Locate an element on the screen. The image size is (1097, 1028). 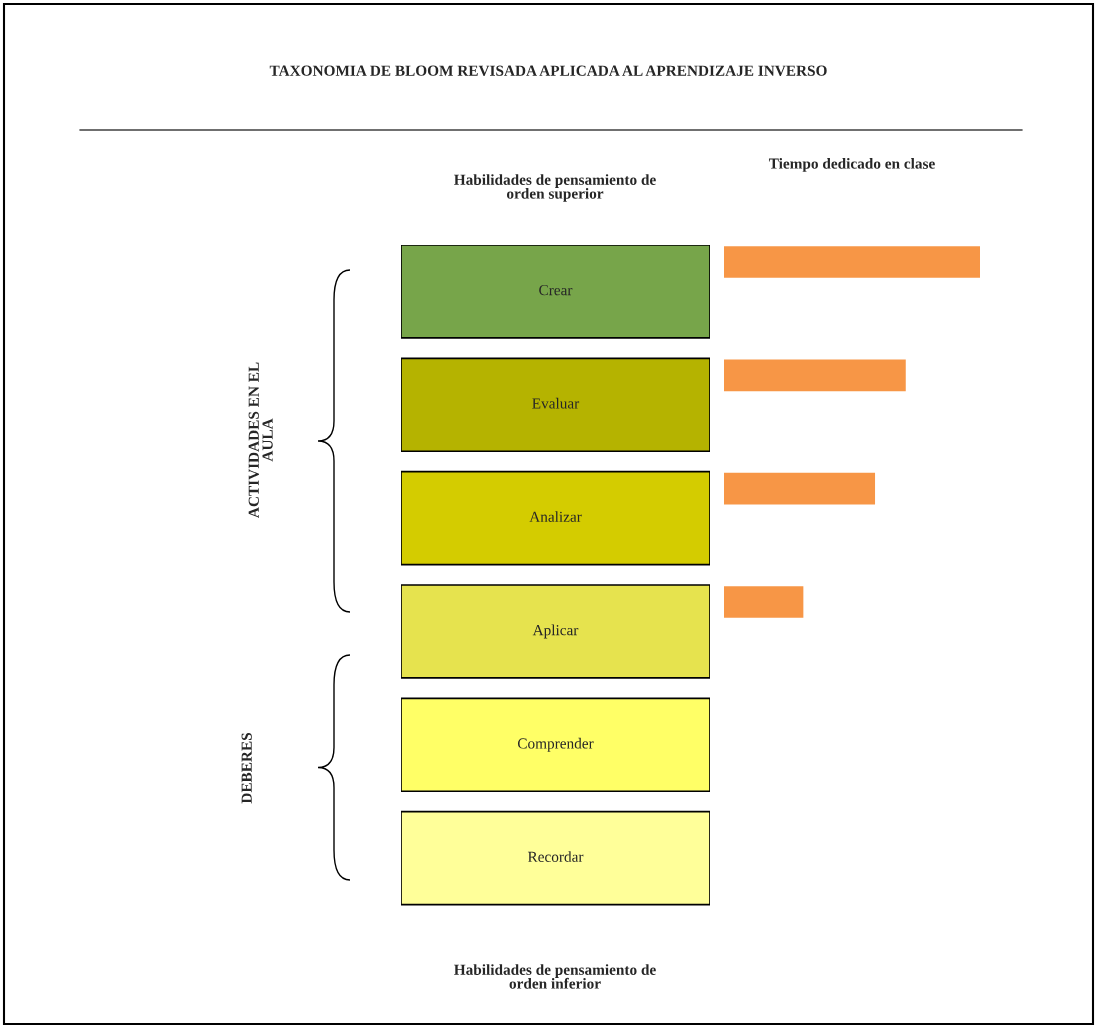
text: ACTIVIDADES EN EL AULA is located at coordinates (260, 440).